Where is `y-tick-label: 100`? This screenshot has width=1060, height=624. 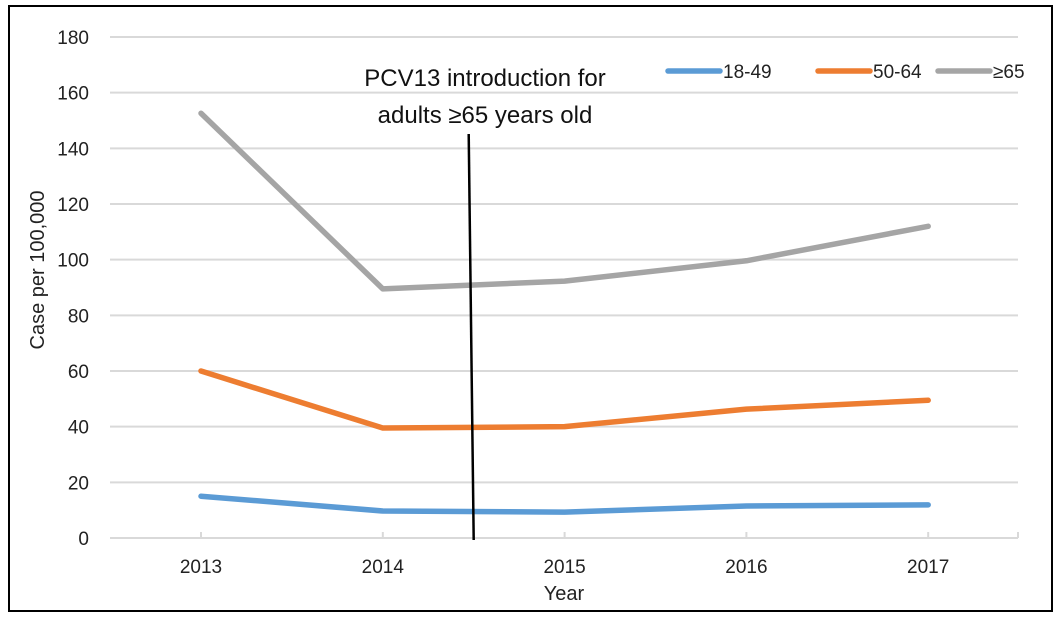
y-tick-label: 100 is located at coordinates (73, 261).